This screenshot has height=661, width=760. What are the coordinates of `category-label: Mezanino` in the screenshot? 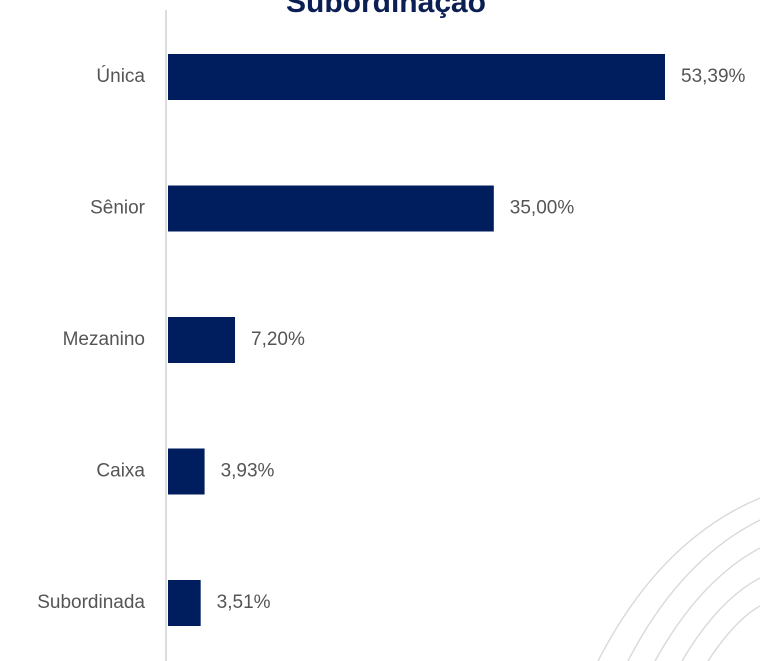 It's located at (104, 339).